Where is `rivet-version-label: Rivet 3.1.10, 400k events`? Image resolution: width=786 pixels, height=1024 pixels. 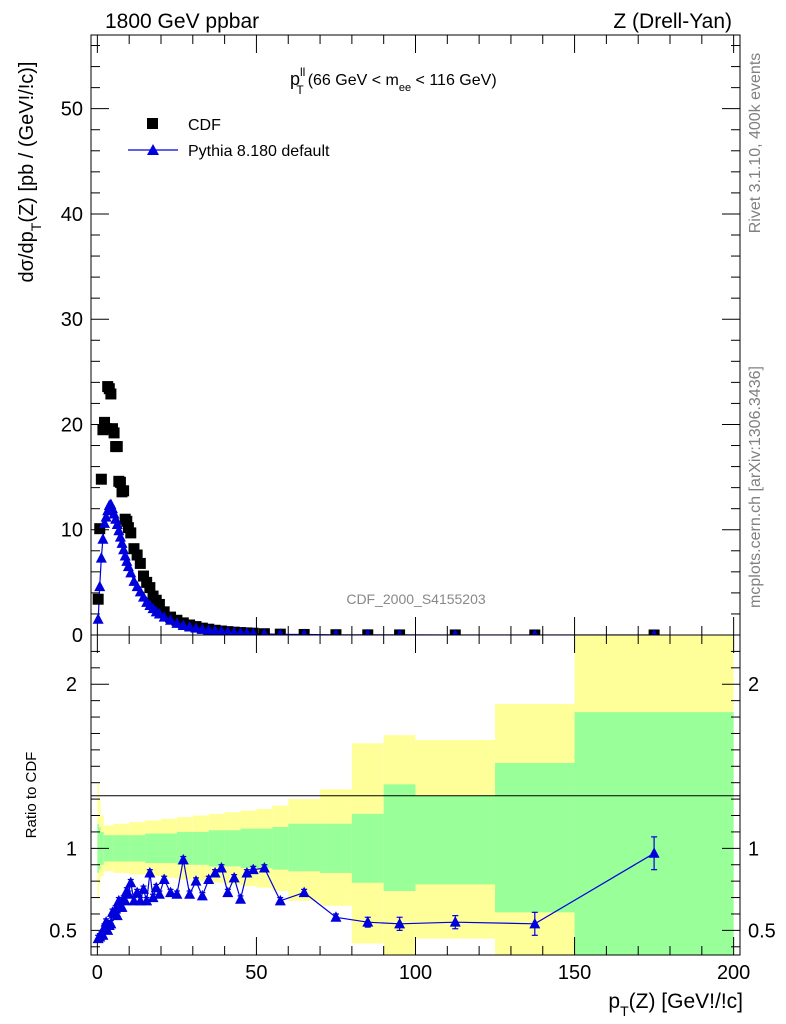 rivet-version-label: Rivet 3.1.10, 400k events is located at coordinates (755, 143).